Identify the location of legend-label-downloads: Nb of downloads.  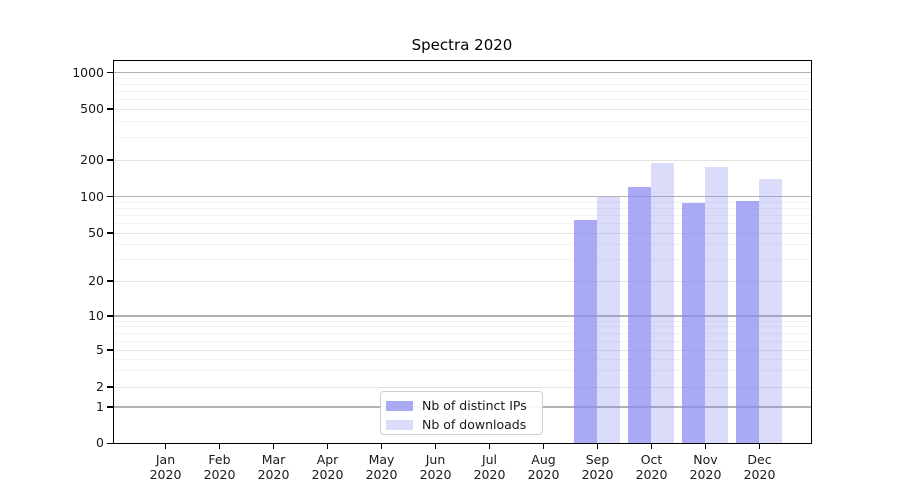
(474, 424).